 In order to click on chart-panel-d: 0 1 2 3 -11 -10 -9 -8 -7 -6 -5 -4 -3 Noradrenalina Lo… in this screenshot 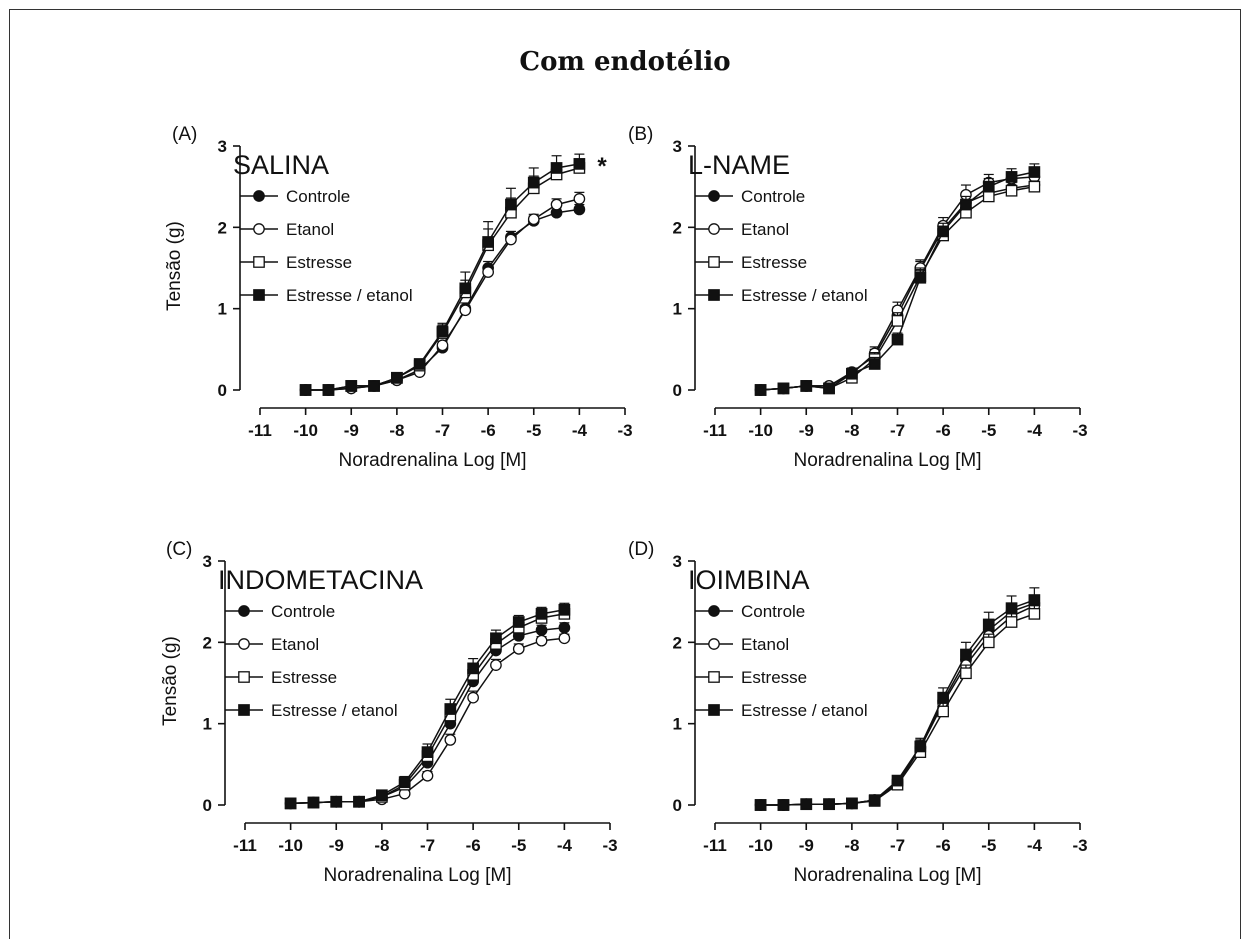, I will do `click(858, 712)`.